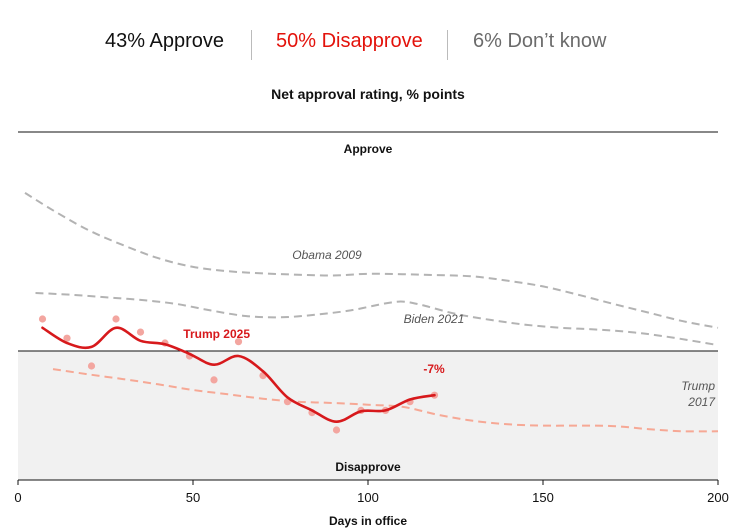 This screenshot has height=532, width=736. I want to click on label-trump-2017-line2: 2017, so click(701, 402).